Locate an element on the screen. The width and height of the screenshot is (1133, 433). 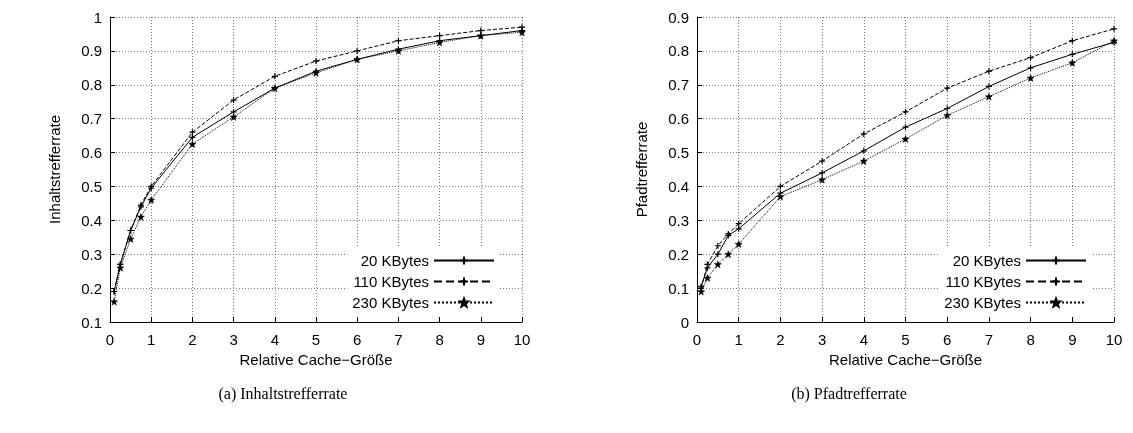
y-tick-label: 0 is located at coordinates (684, 322).